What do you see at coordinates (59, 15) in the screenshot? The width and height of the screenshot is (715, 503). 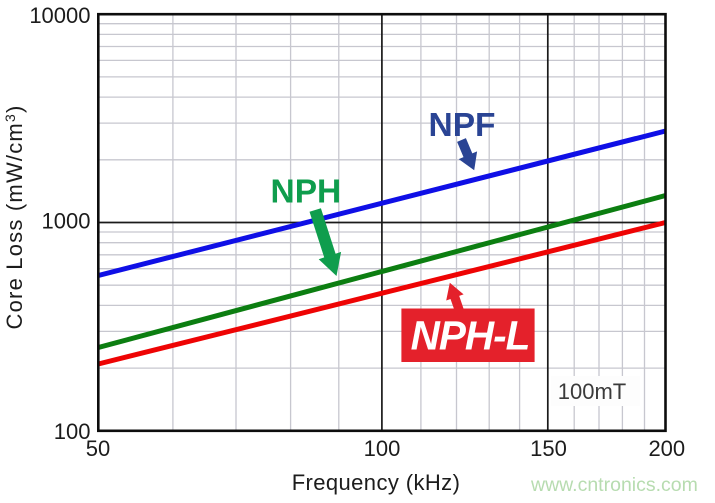 I see `svg-text: 10000` at bounding box center [59, 15].